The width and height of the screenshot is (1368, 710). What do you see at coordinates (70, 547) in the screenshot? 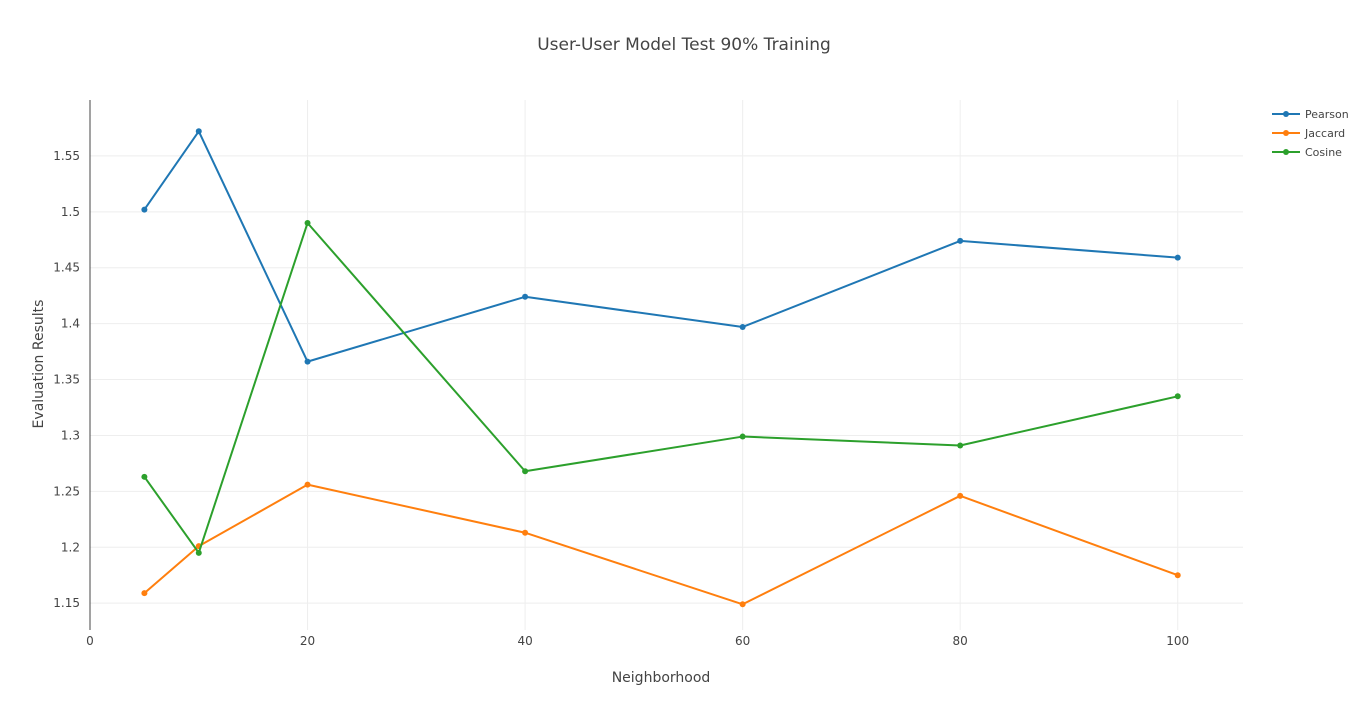
I see `y-tick-label: 1.2` at bounding box center [70, 547].